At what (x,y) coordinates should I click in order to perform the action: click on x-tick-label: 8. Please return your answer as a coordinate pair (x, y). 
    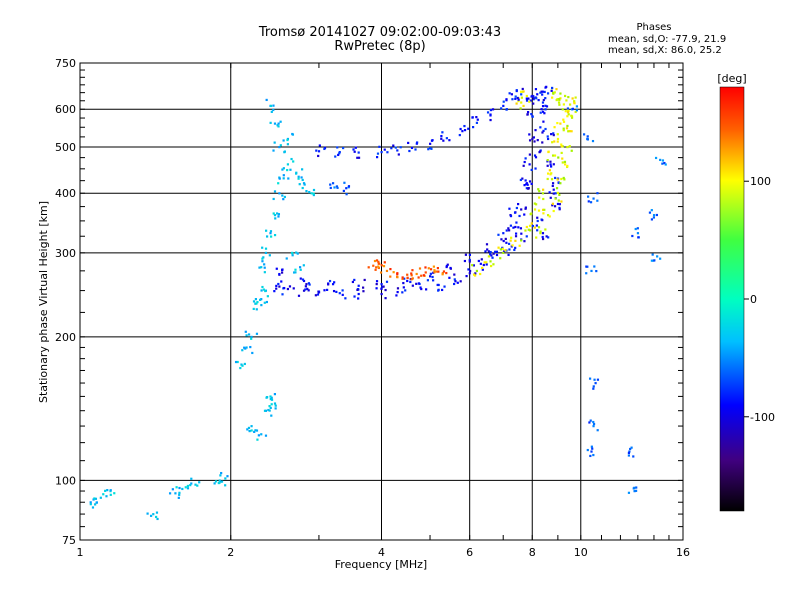
    Looking at the image, I should click on (532, 552).